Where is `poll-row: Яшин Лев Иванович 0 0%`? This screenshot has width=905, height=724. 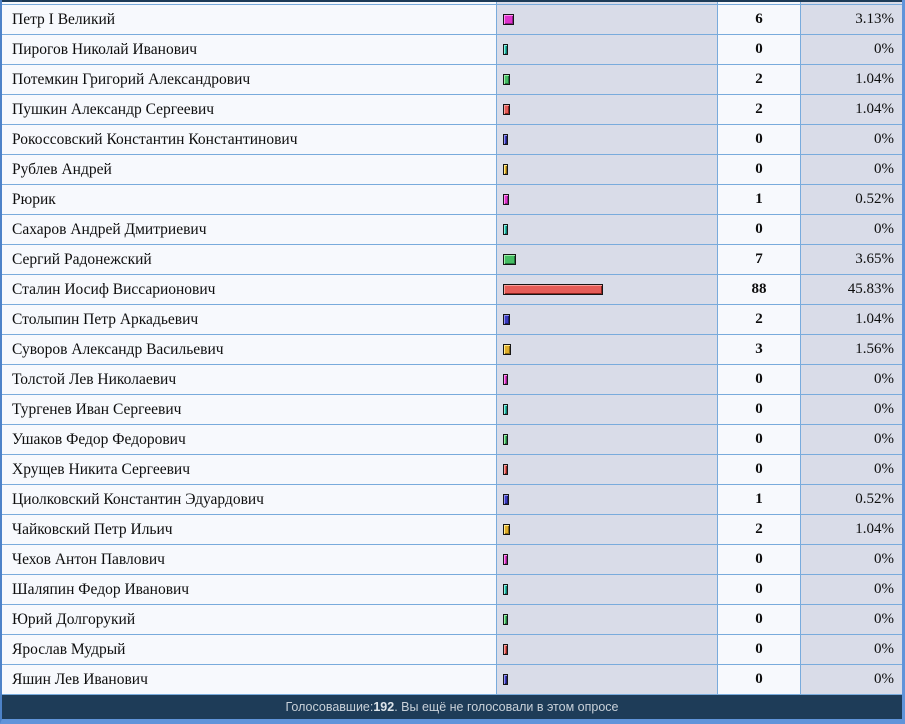
poll-row: Яшин Лев Иванович 0 0% is located at coordinates (452, 679).